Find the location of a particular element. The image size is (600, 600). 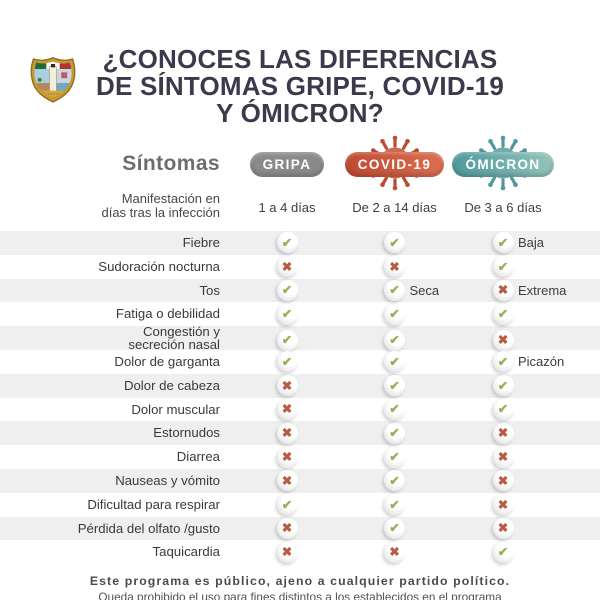

mark-cell: Extrema is located at coordinates (506, 291).